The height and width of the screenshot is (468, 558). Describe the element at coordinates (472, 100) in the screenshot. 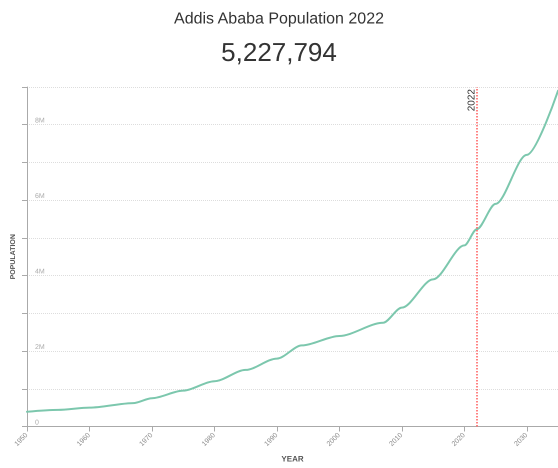

I see `ref-line-label: 2022` at that location.